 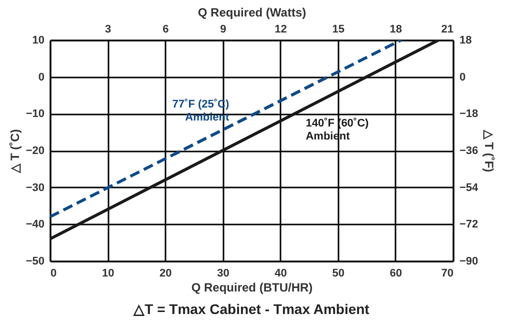 I want to click on y2-tick-label: 0, so click(x=463, y=77).